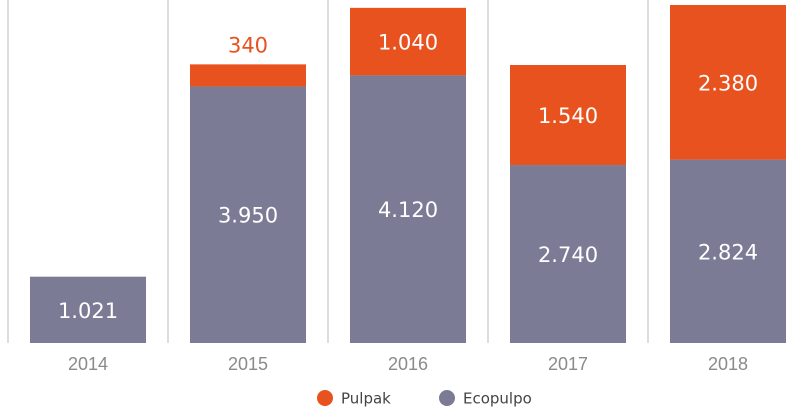 This screenshot has width=805, height=412. I want to click on value-label: 1.540, so click(568, 116).